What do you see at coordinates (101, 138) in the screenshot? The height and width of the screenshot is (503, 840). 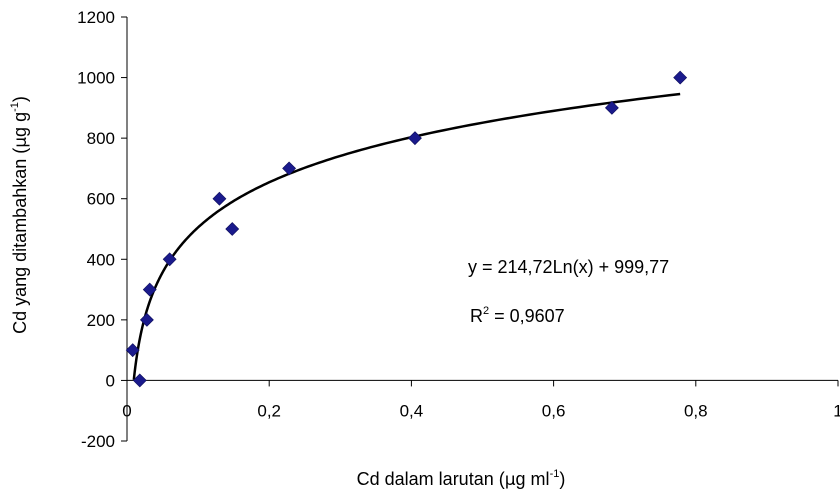 I see `y-tick-label: 800` at bounding box center [101, 138].